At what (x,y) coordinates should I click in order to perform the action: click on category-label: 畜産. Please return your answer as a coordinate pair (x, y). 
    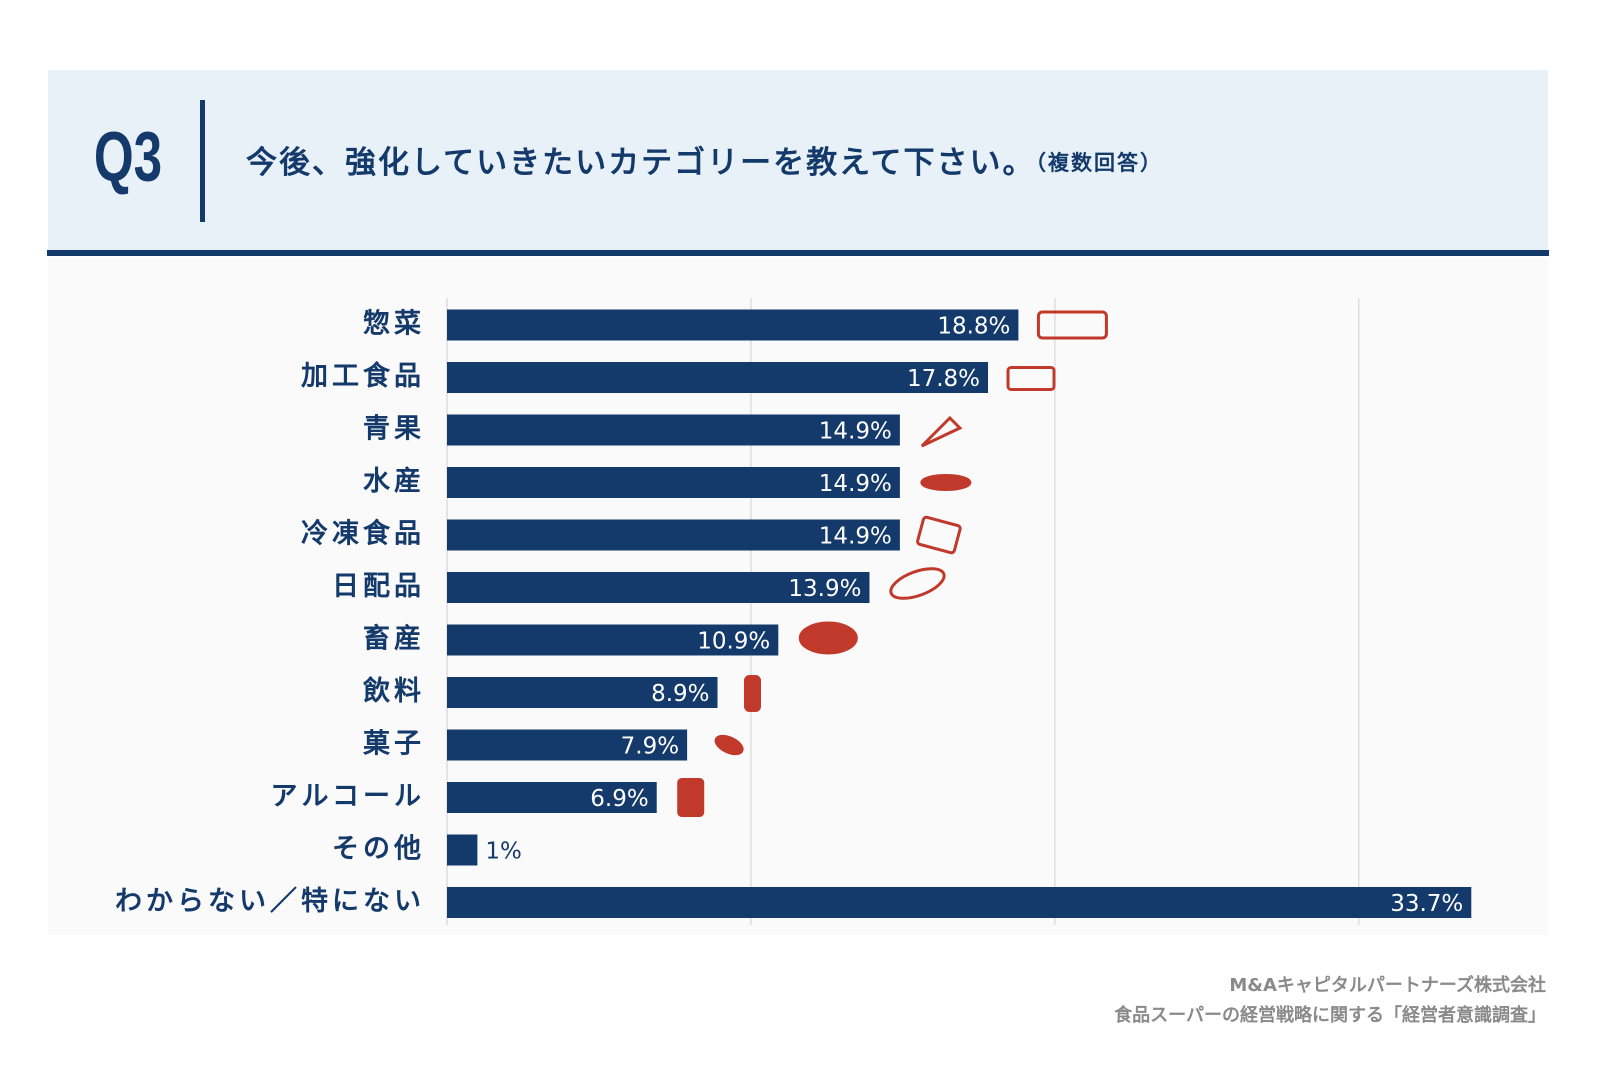
    Looking at the image, I should click on (394, 639).